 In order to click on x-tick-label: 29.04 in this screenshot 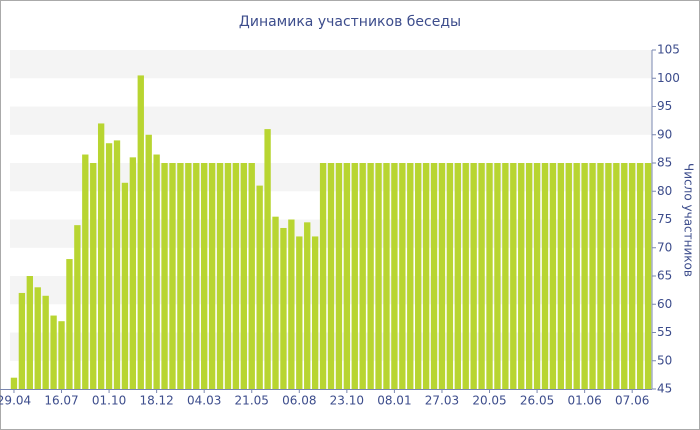, I will do `click(15, 401)`.